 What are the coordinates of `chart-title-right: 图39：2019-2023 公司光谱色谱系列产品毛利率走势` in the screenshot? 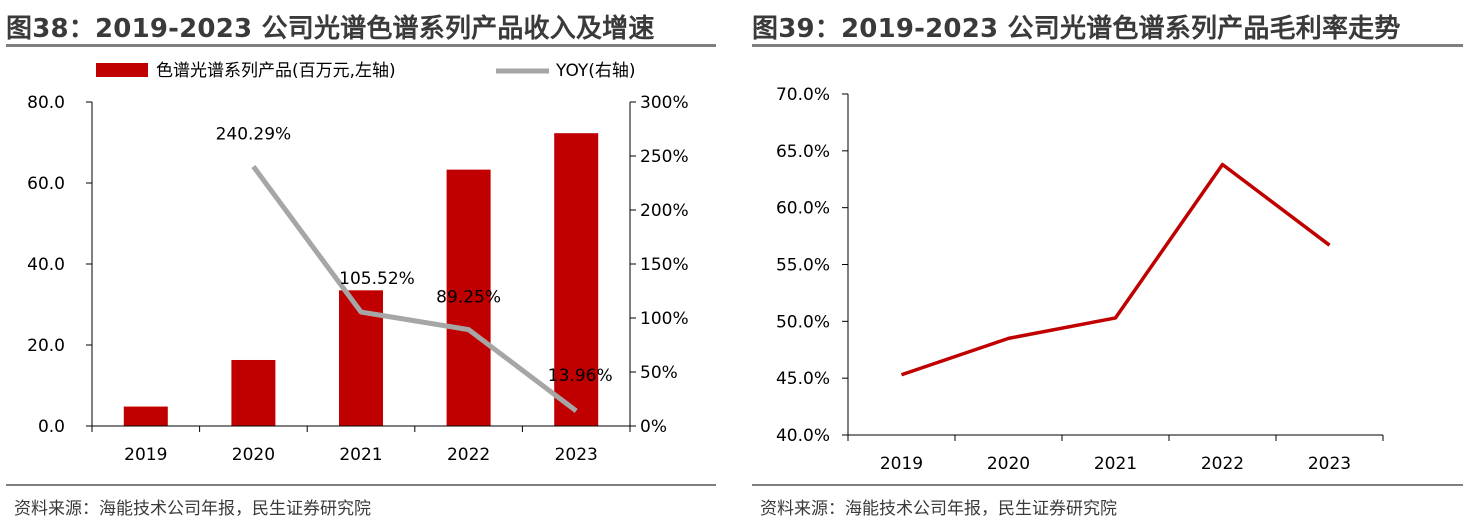 It's located at (1076, 29).